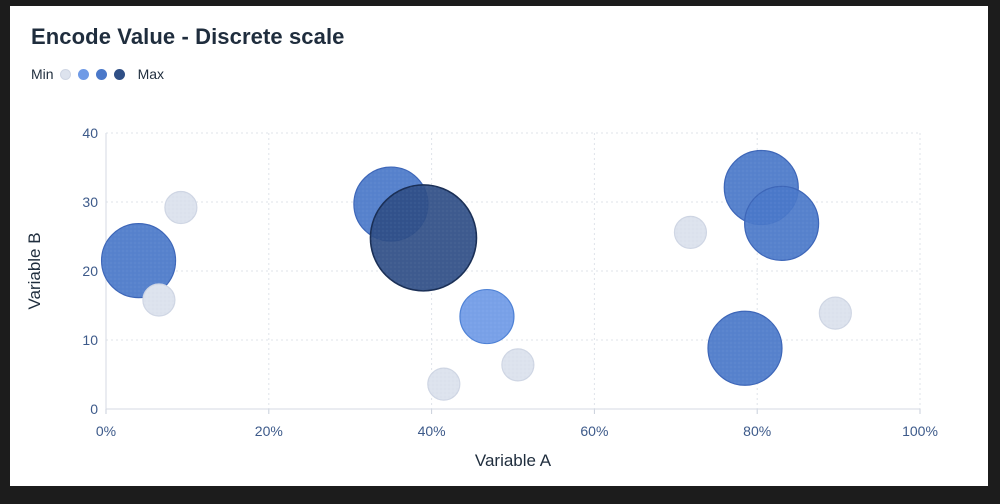 The width and height of the screenshot is (1000, 504). I want to click on x-tick-label: 0%, so click(106, 431).